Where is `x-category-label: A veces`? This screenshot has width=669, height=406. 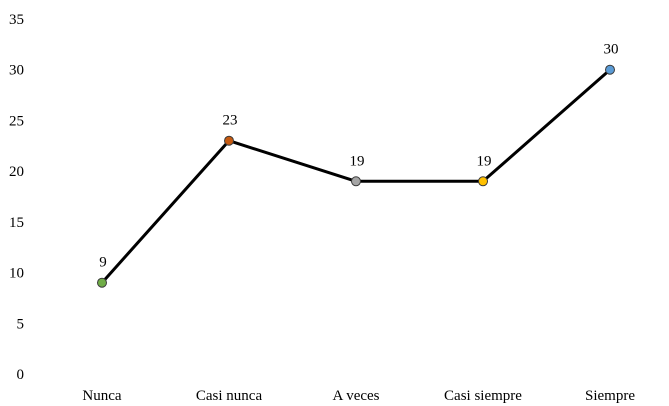 x-category-label: A veces is located at coordinates (355, 396).